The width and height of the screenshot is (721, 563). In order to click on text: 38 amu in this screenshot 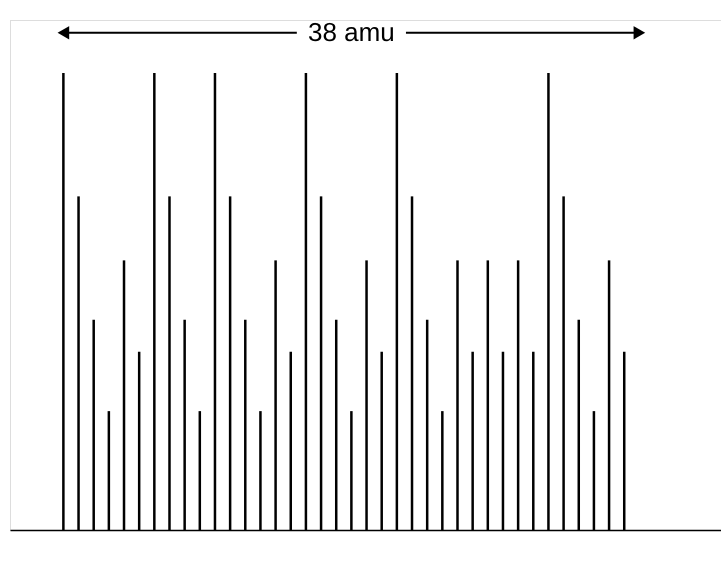, I will do `click(351, 31)`.